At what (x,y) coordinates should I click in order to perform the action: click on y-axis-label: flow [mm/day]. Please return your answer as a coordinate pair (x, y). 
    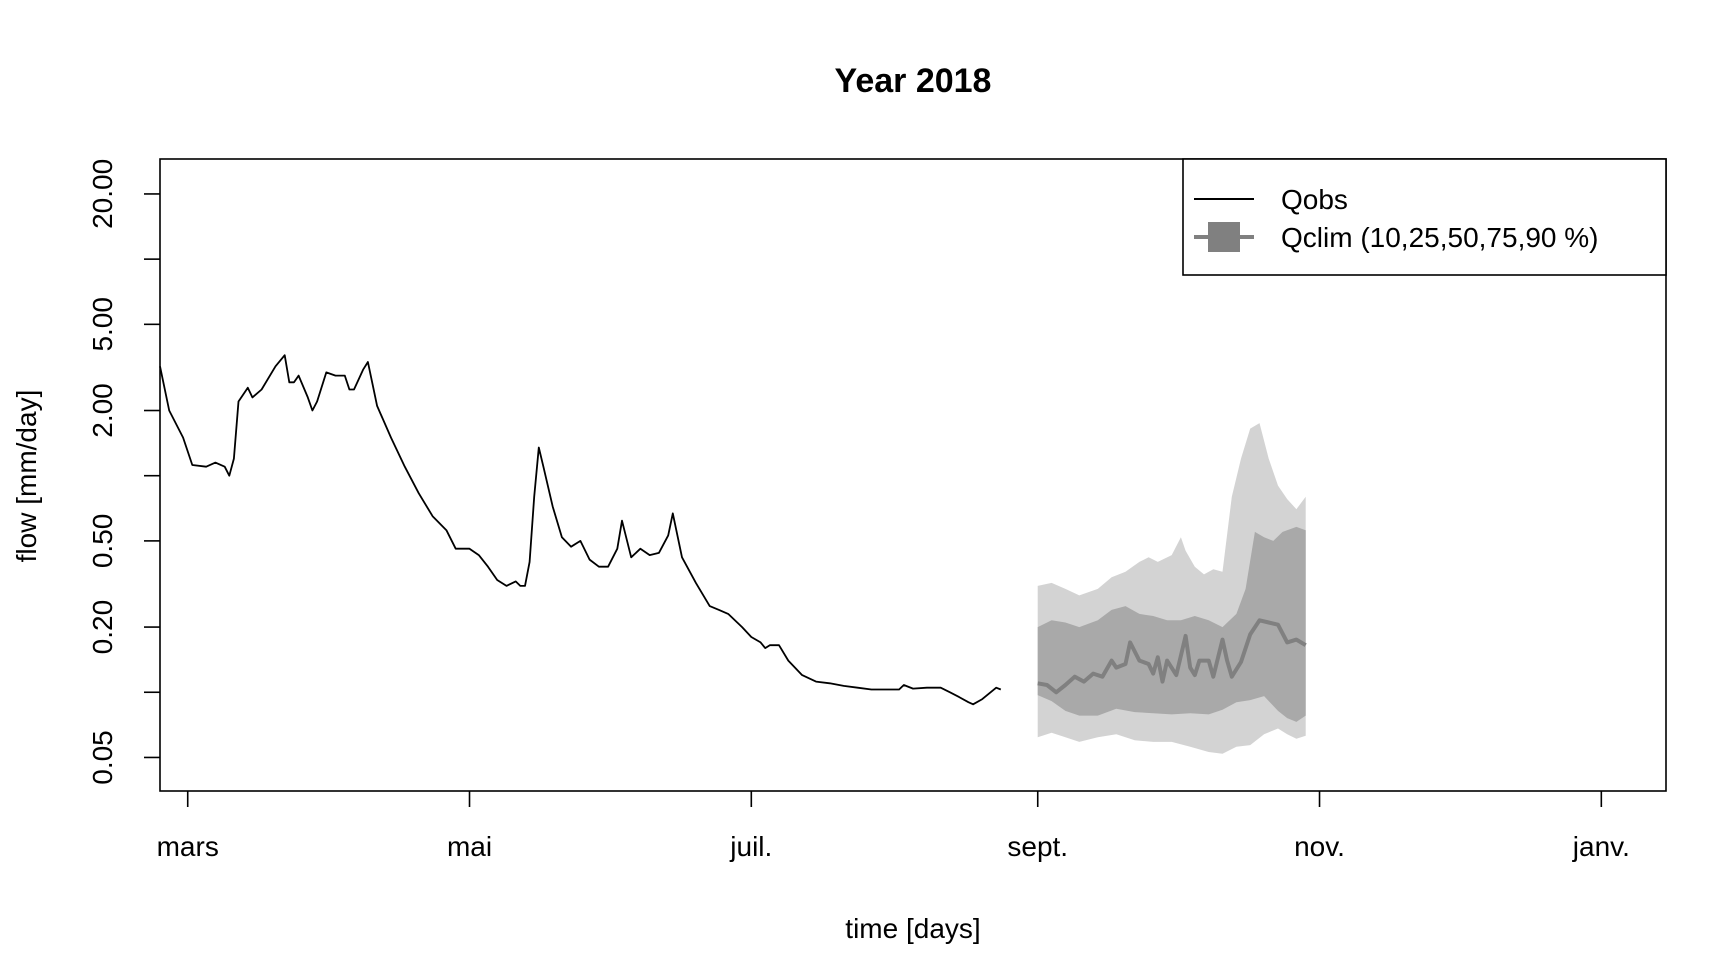
    Looking at the image, I should click on (26, 476).